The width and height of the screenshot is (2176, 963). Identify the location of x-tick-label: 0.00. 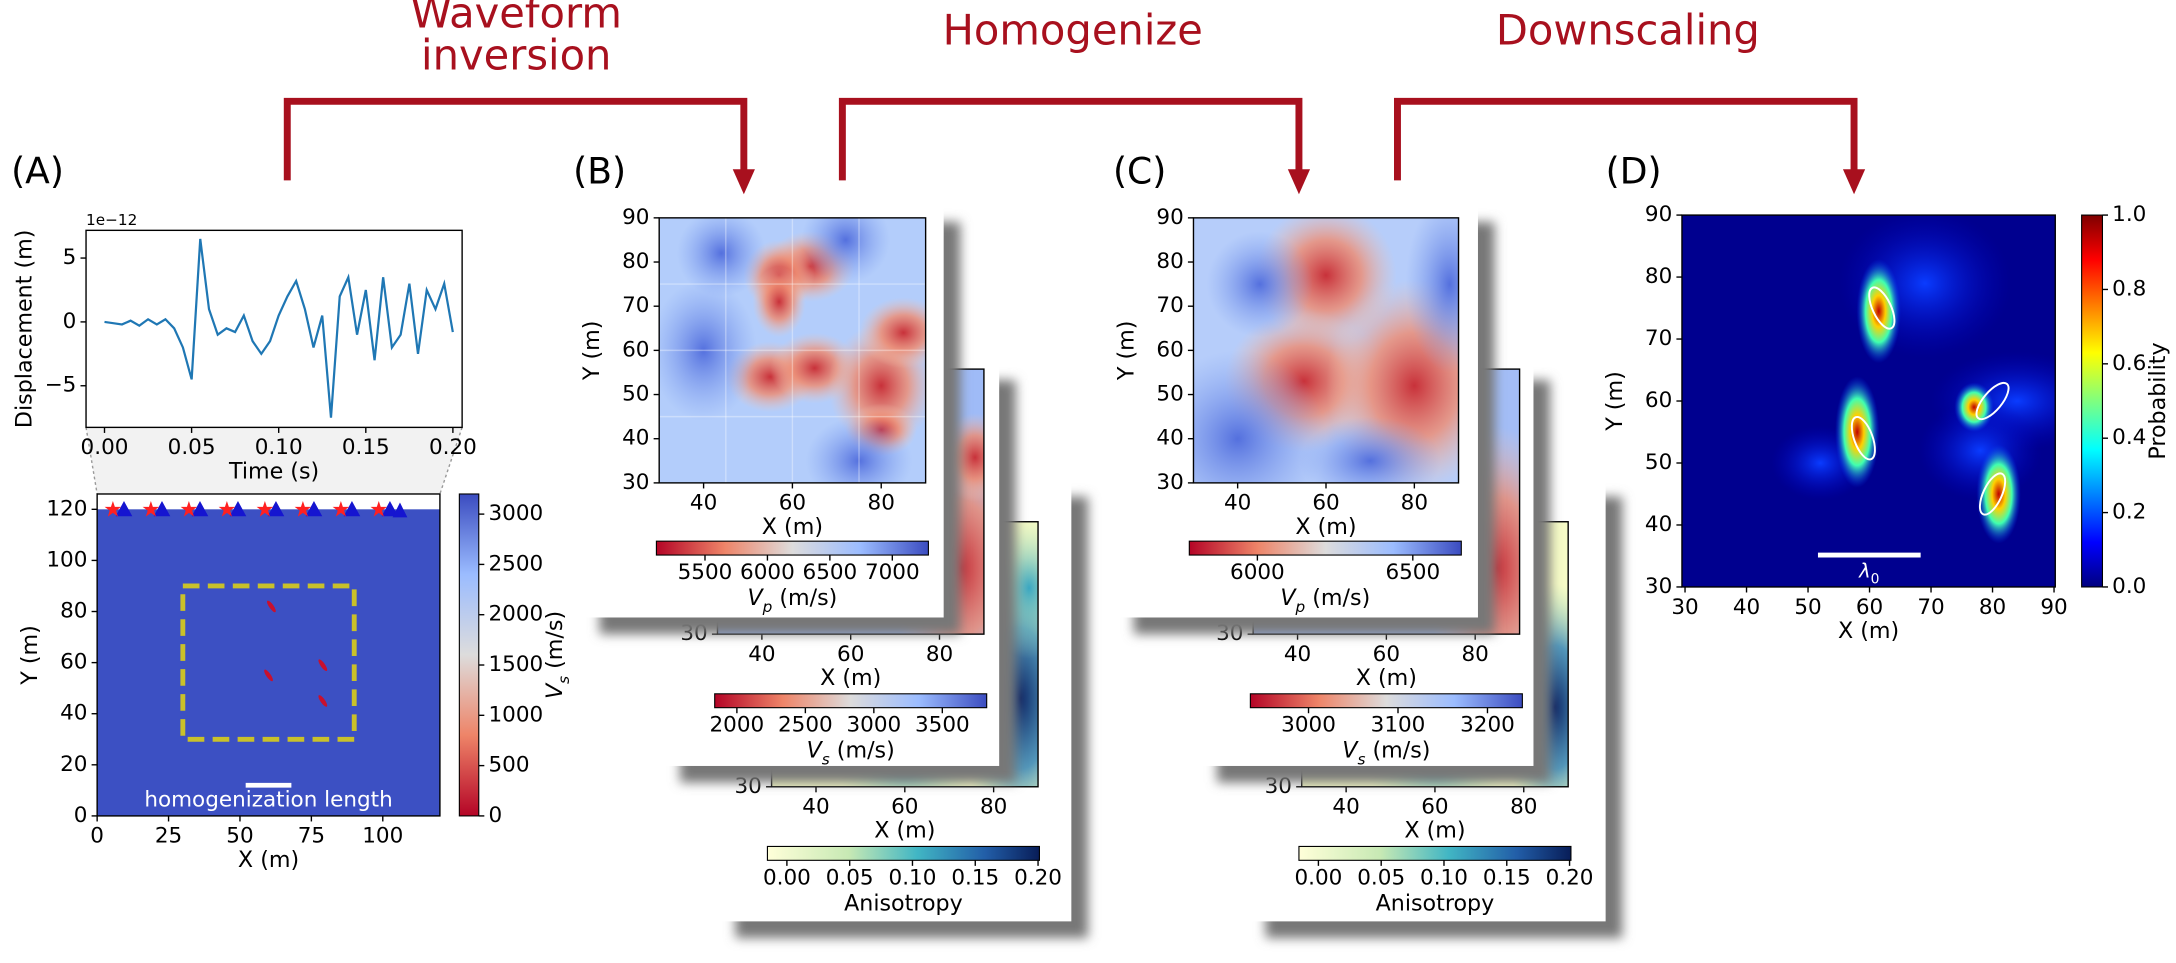
(105, 447).